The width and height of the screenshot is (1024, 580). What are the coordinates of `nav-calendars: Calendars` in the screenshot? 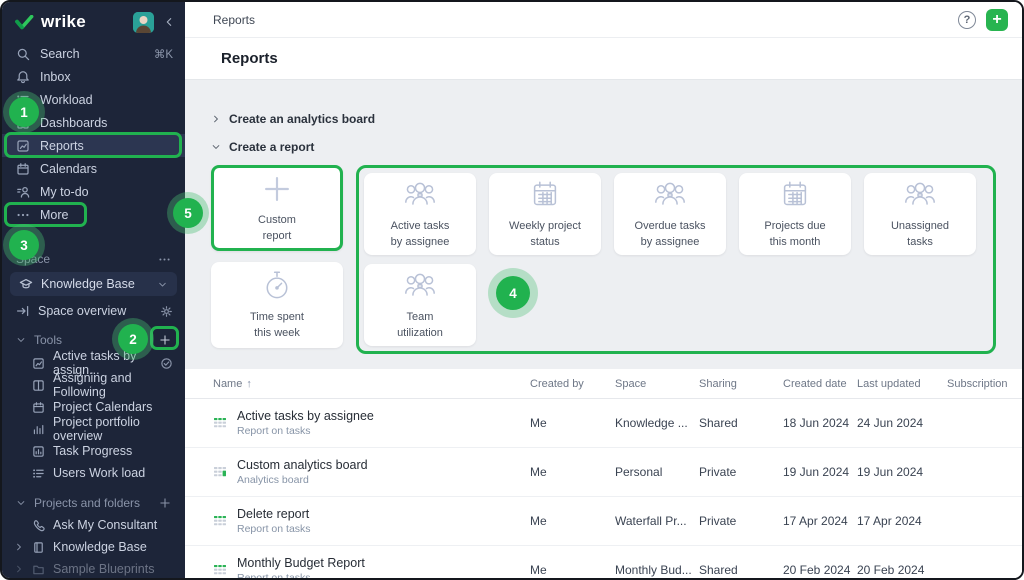 It's located at (93, 168).